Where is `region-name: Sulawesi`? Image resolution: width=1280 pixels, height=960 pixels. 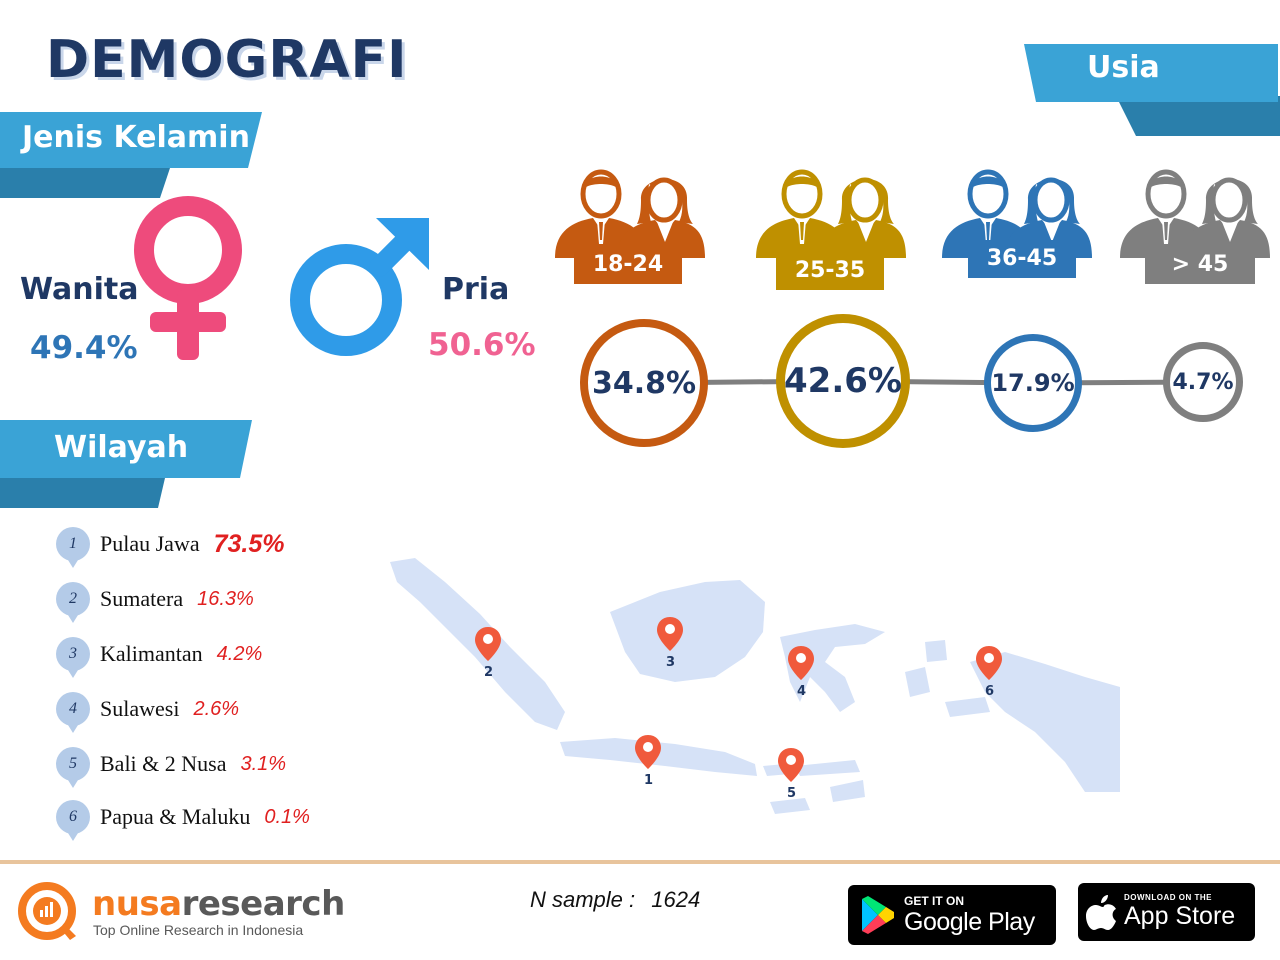
region-name: Sulawesi is located at coordinates (140, 708).